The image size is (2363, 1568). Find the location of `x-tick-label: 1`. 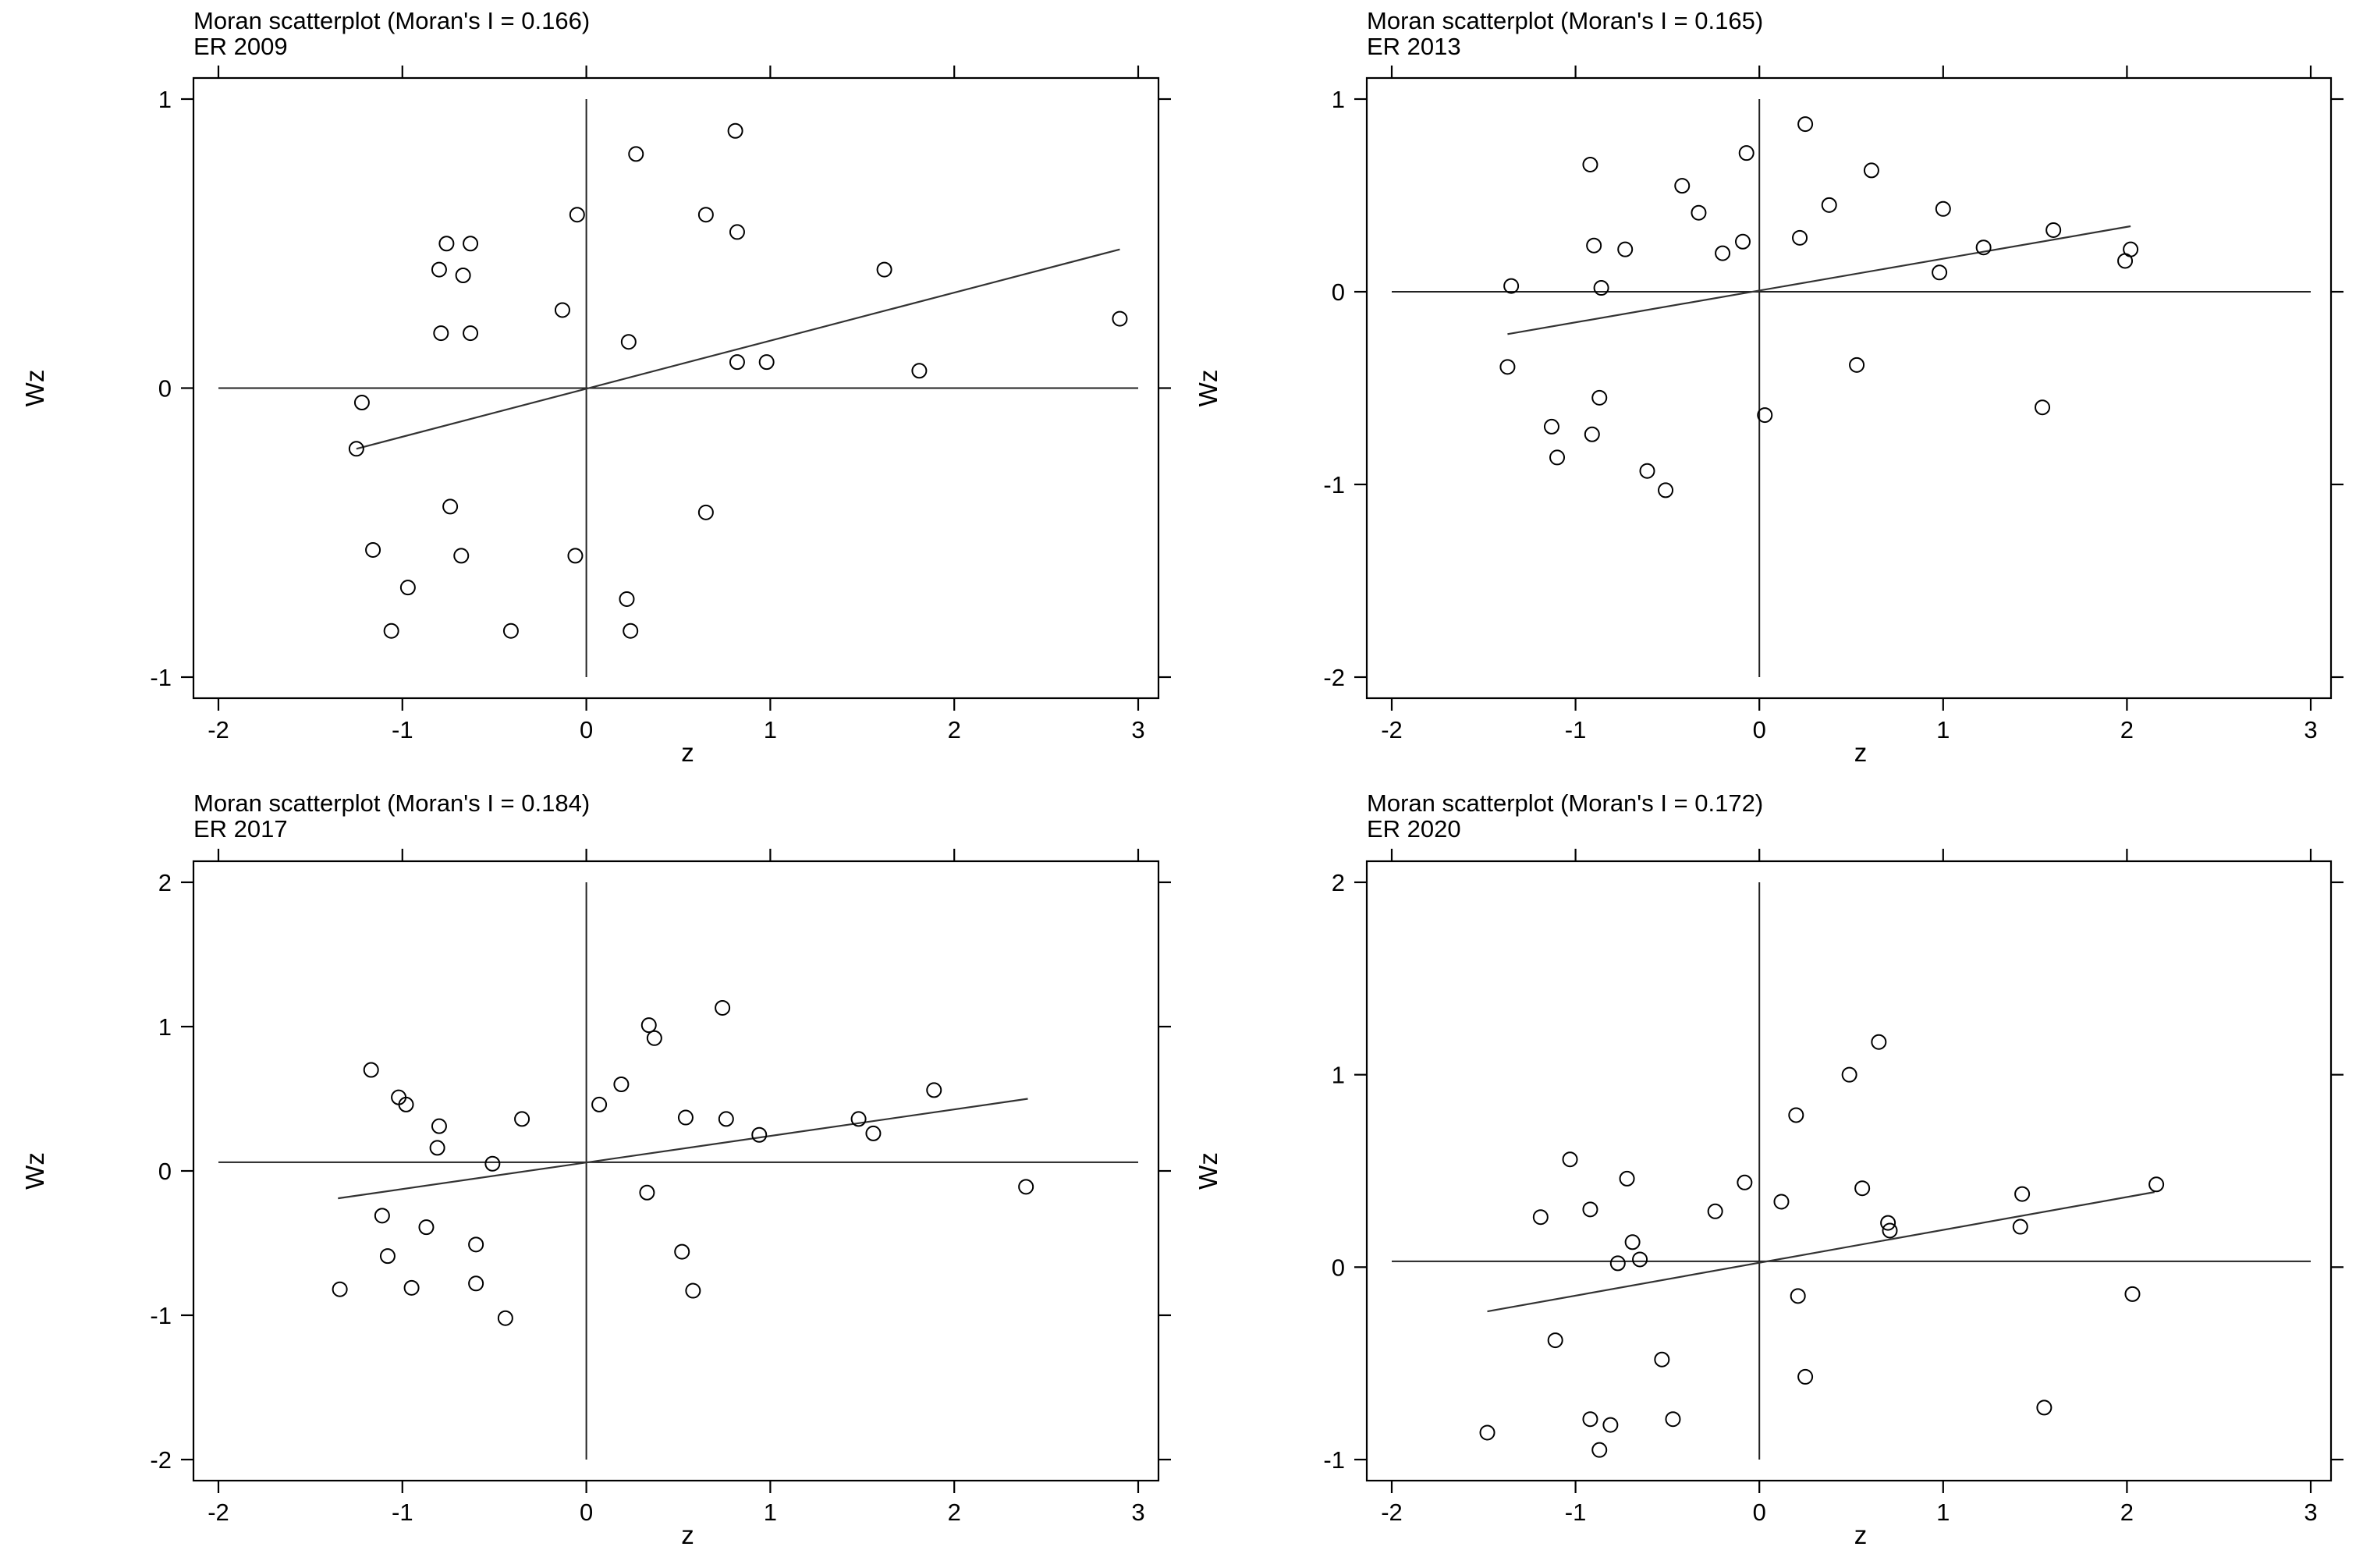

x-tick-label: 1 is located at coordinates (770, 1513).